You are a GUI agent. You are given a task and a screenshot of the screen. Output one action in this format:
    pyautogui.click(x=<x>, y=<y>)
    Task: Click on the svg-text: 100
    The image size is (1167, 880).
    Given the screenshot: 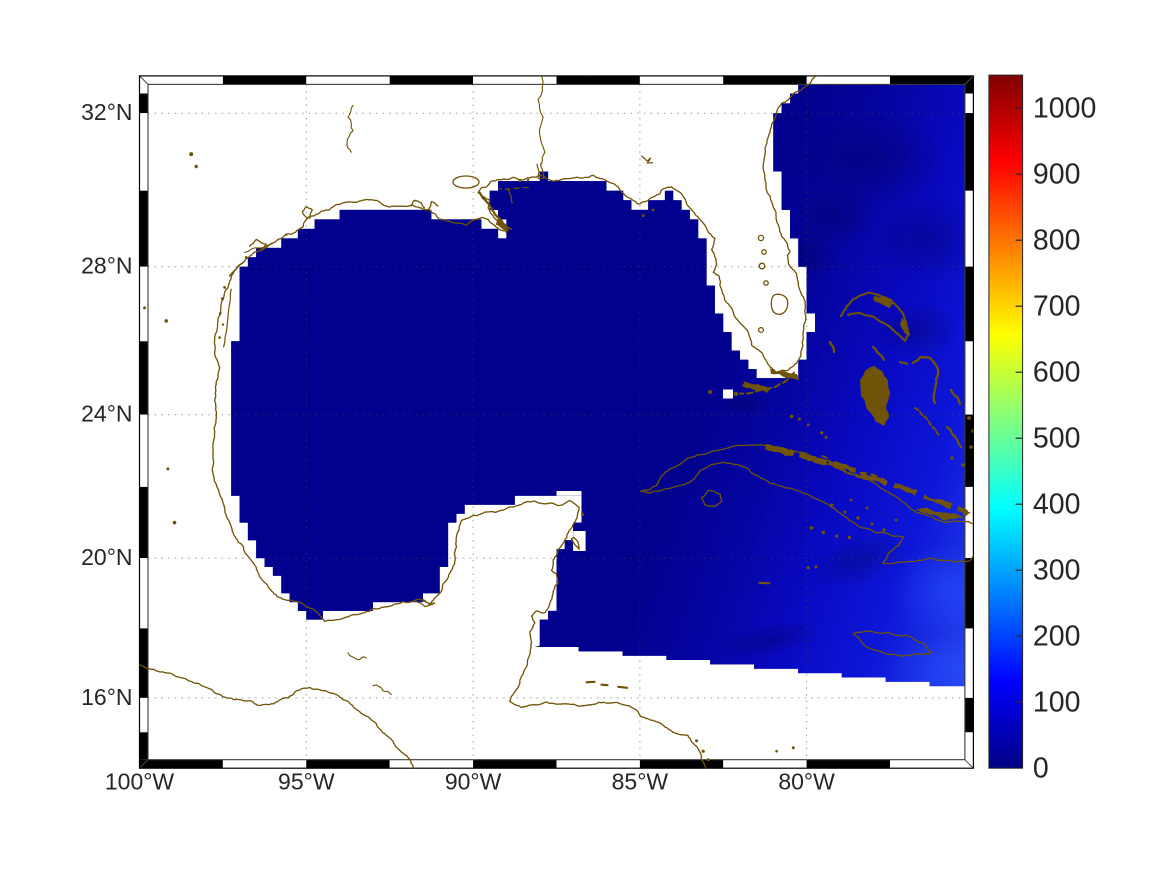 What is the action you would take?
    pyautogui.click(x=1057, y=703)
    